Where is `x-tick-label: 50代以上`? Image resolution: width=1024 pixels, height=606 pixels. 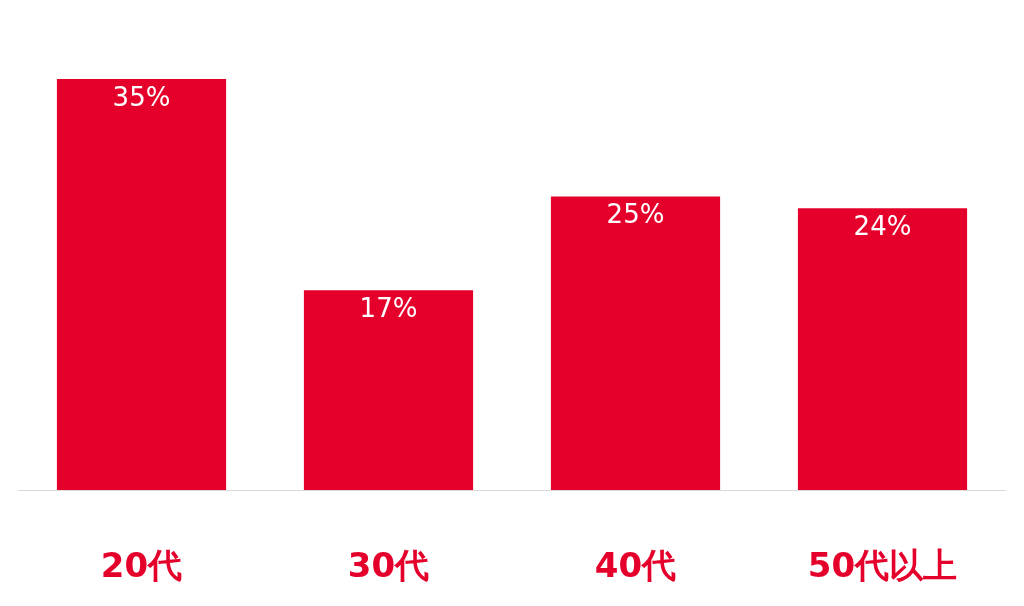
x-tick-label: 50代以上 is located at coordinates (882, 564).